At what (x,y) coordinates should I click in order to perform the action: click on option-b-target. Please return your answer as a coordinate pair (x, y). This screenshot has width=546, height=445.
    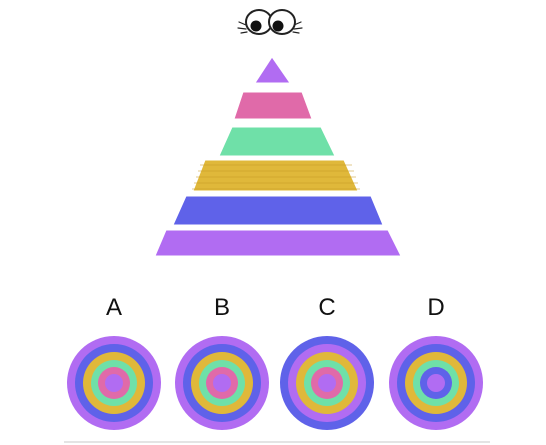
    Looking at the image, I should click on (222, 383).